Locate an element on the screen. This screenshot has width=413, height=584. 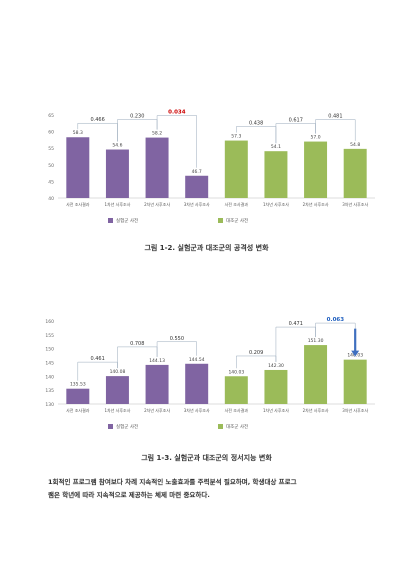
page-header-text is located at coordinates (210, 13).